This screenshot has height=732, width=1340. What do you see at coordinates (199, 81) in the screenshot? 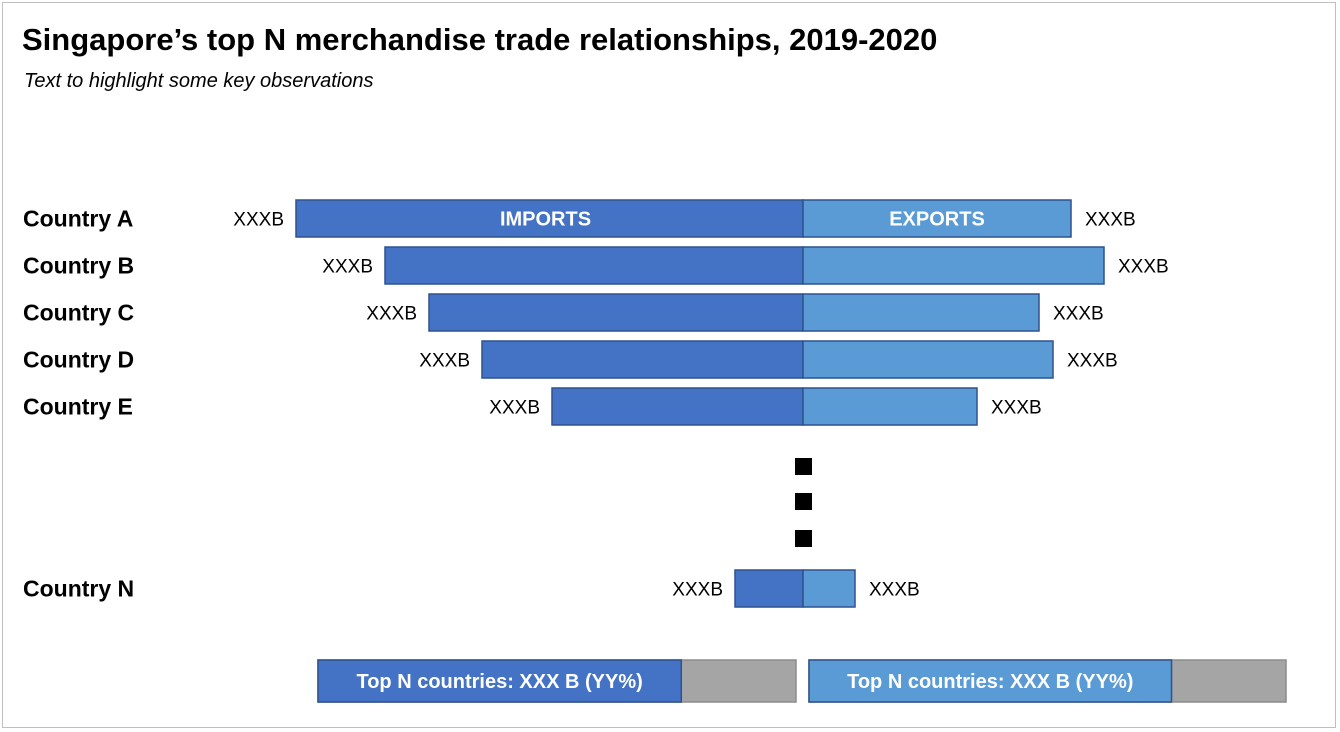
I see `chart-subtitle: Text to highlight some key observations` at bounding box center [199, 81].